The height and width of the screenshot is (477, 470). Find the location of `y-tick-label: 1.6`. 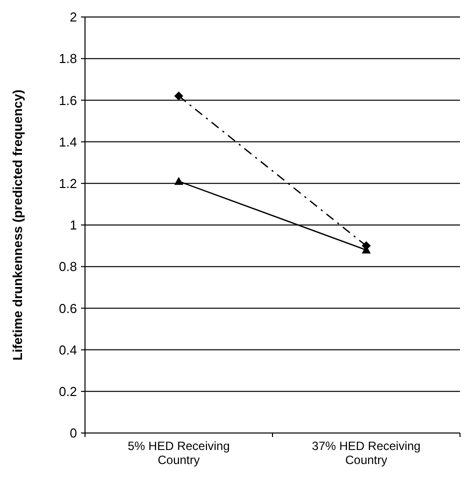

y-tick-label: 1.6 is located at coordinates (67, 100).